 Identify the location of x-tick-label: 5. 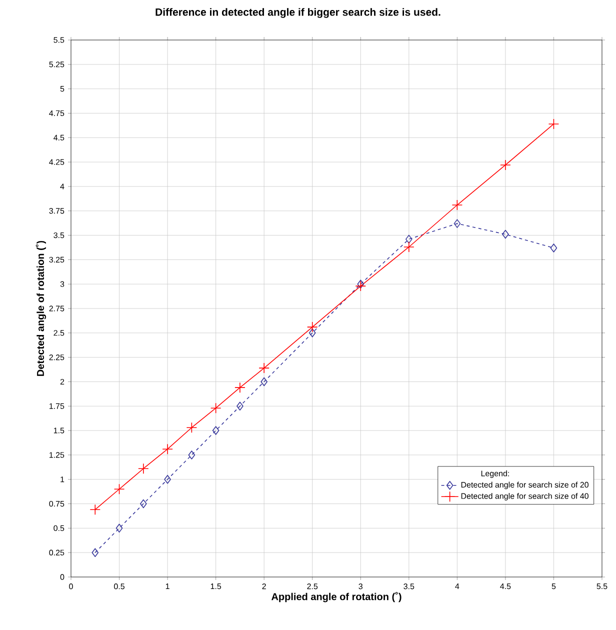
(554, 587).